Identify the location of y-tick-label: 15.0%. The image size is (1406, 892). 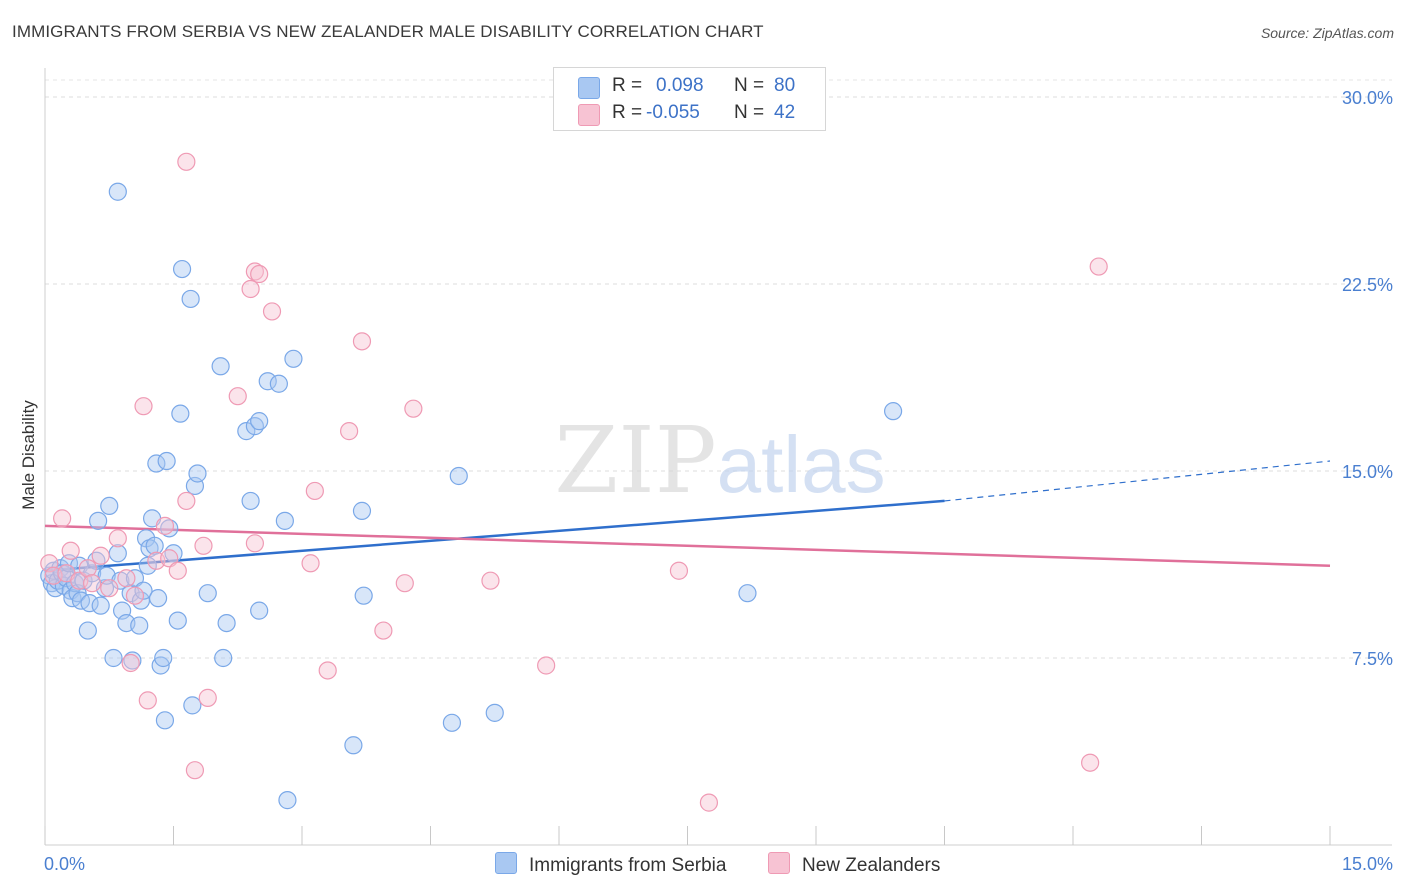
(1367, 472).